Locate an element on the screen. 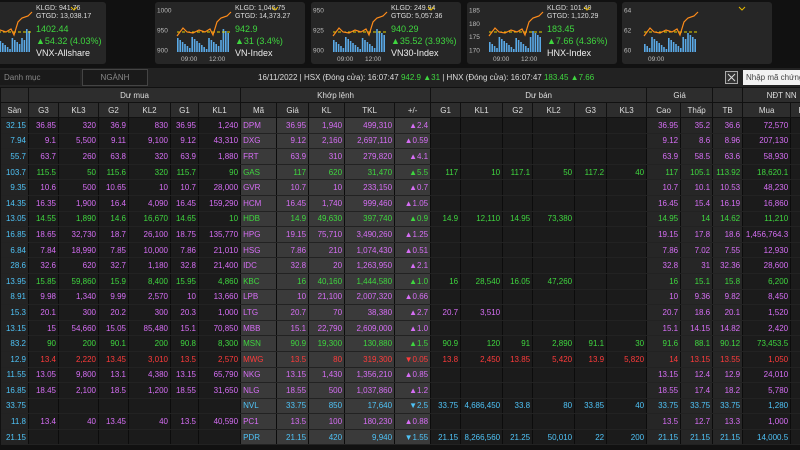 Image resolution: width=800 pixels, height=450 pixels. cell: 31,650 is located at coordinates (220, 390).